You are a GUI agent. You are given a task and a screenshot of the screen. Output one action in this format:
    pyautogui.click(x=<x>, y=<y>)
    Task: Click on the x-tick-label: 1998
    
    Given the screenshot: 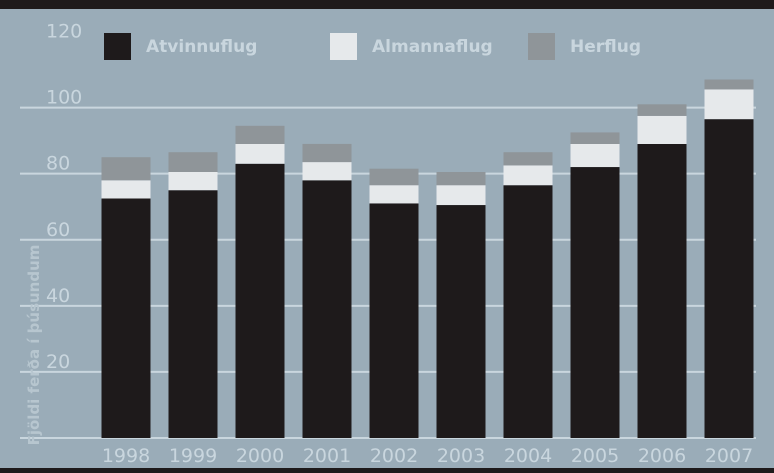 What is the action you would take?
    pyautogui.click(x=126, y=456)
    